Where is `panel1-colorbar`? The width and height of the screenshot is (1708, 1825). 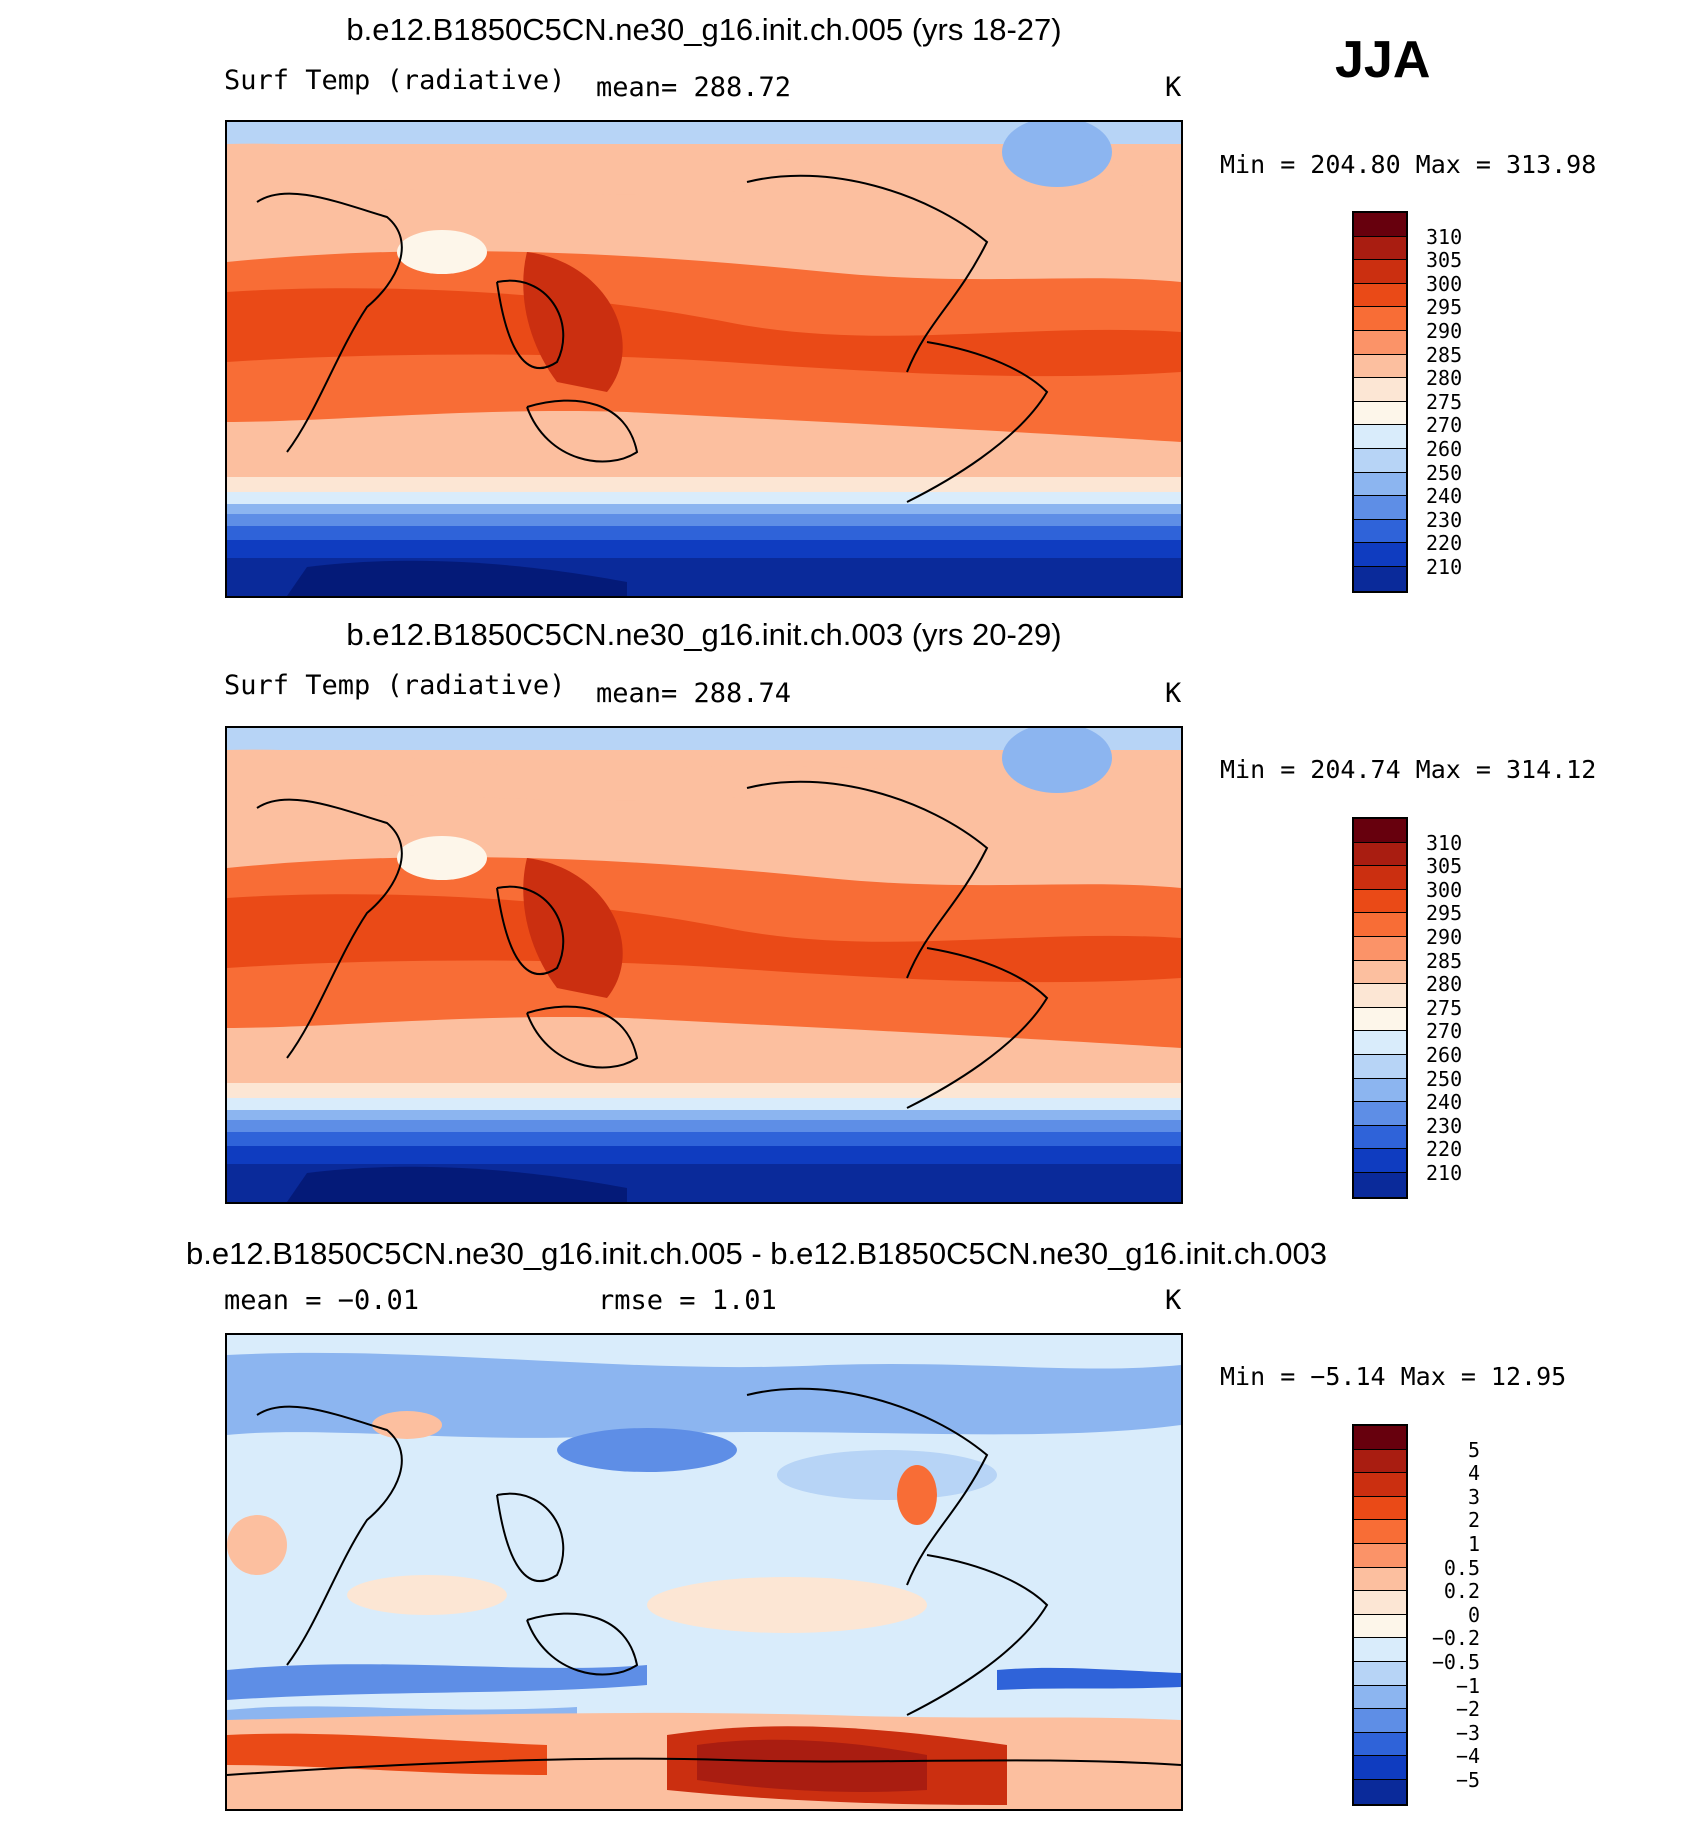 panel1-colorbar is located at coordinates (1380, 402).